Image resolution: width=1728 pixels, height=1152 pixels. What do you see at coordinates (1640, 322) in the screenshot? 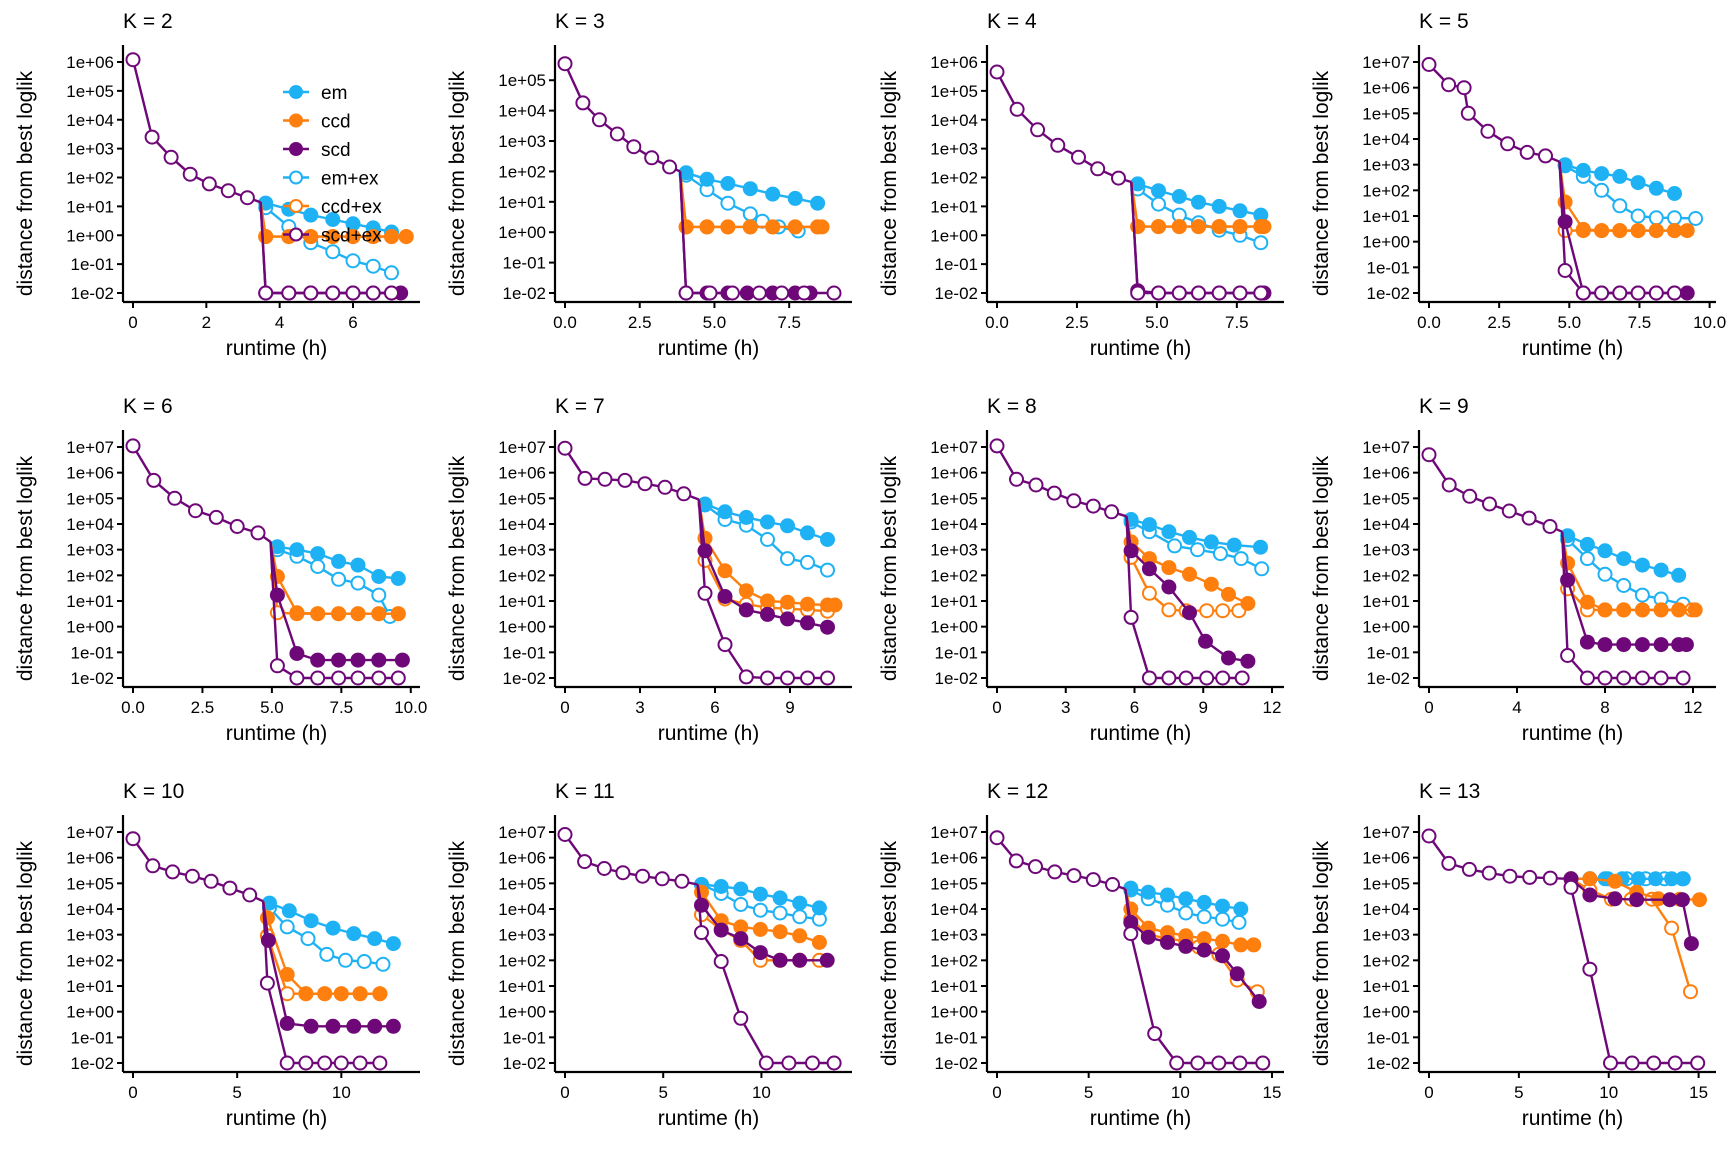
I see `x-tick-label: 7.5` at bounding box center [1640, 322].